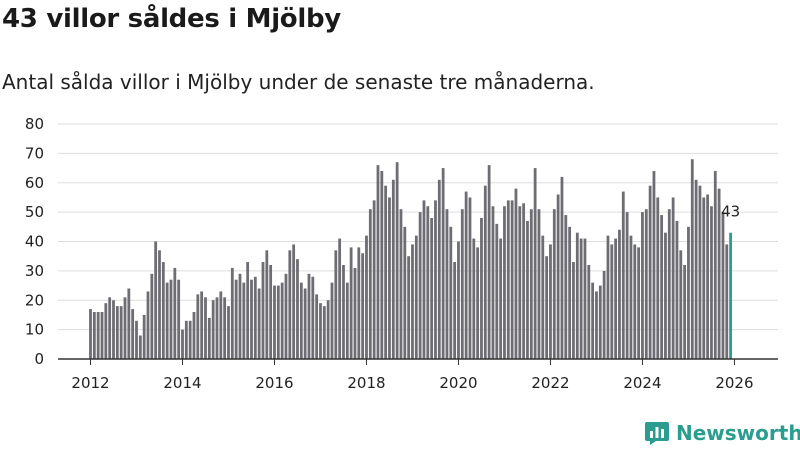 The width and height of the screenshot is (800, 450). Describe the element at coordinates (34, 271) in the screenshot. I see `y-tick-label: 30` at that location.